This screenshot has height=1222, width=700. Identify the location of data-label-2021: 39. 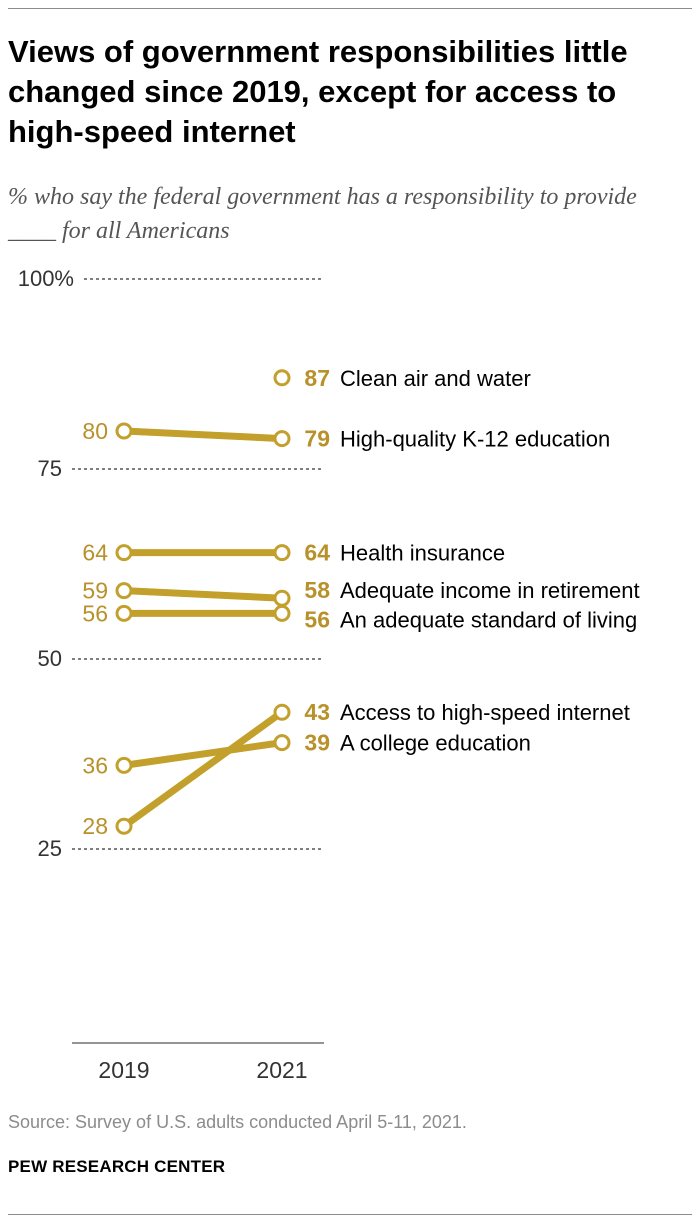
(317, 743).